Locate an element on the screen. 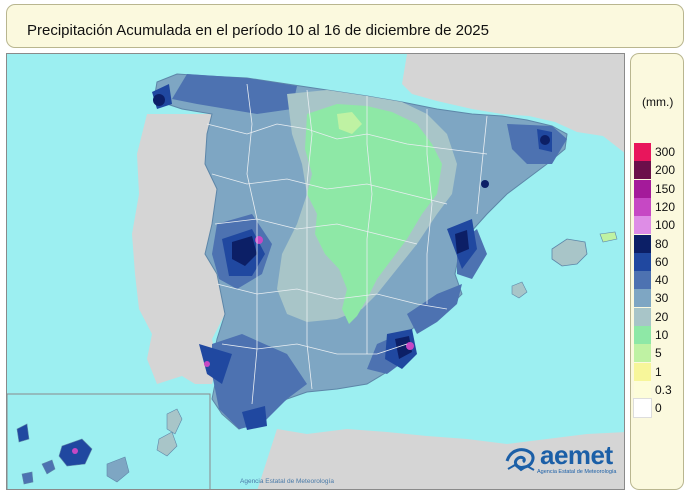 This screenshot has height=495, width=690. france-land is located at coordinates (513, 103).